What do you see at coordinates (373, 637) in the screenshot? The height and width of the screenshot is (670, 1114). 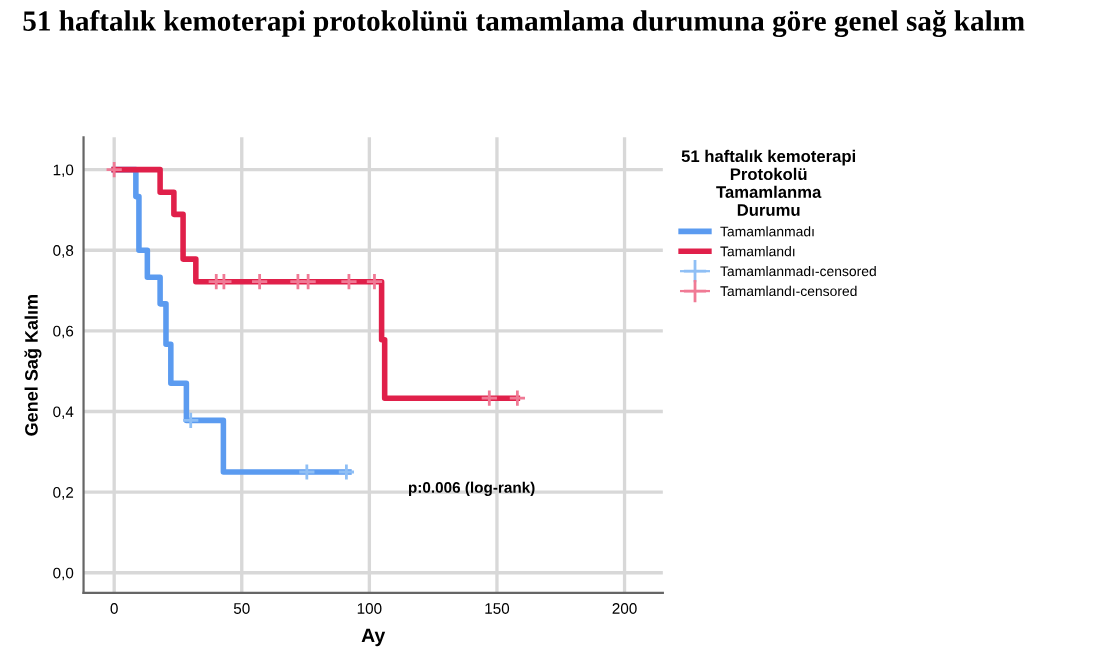 I see `x-axis-title: Ay` at bounding box center [373, 637].